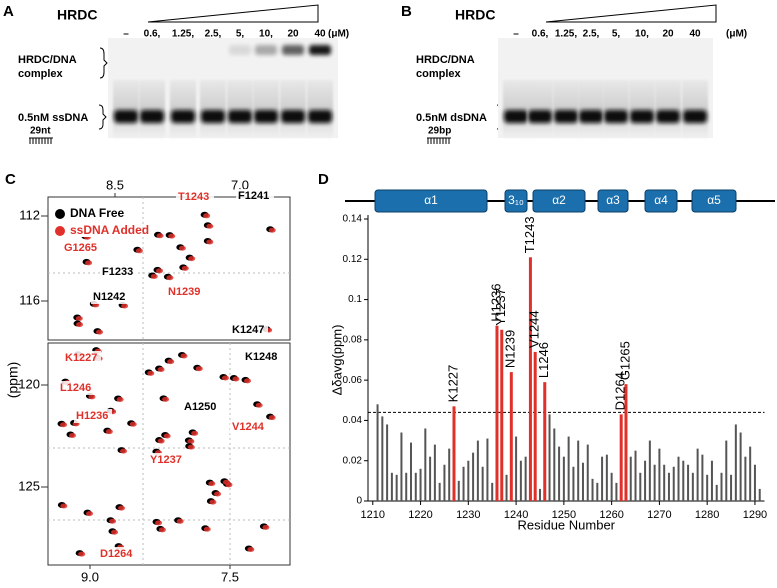 The height and width of the screenshot is (588, 777). Describe the element at coordinates (266, 34) in the screenshot. I see `concentration-label: 10,` at that location.